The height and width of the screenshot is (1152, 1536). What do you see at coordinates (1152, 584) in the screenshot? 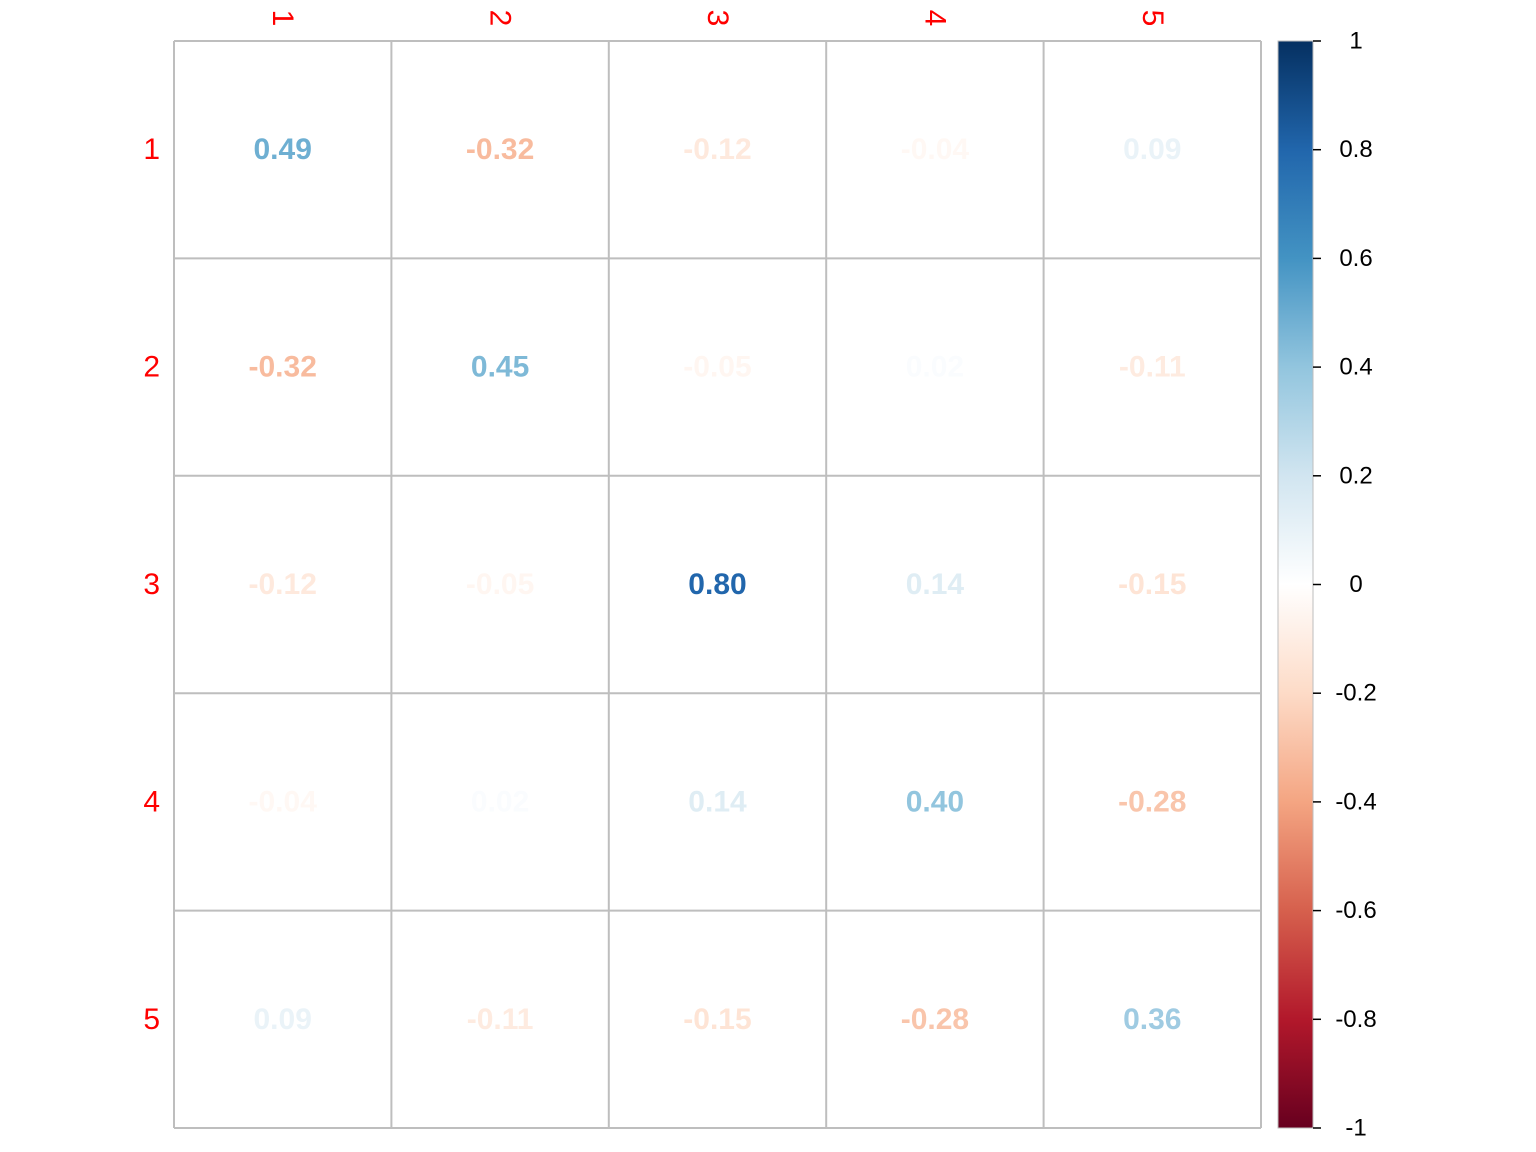
I see `cell-value-3-5: -0.15` at bounding box center [1152, 584].